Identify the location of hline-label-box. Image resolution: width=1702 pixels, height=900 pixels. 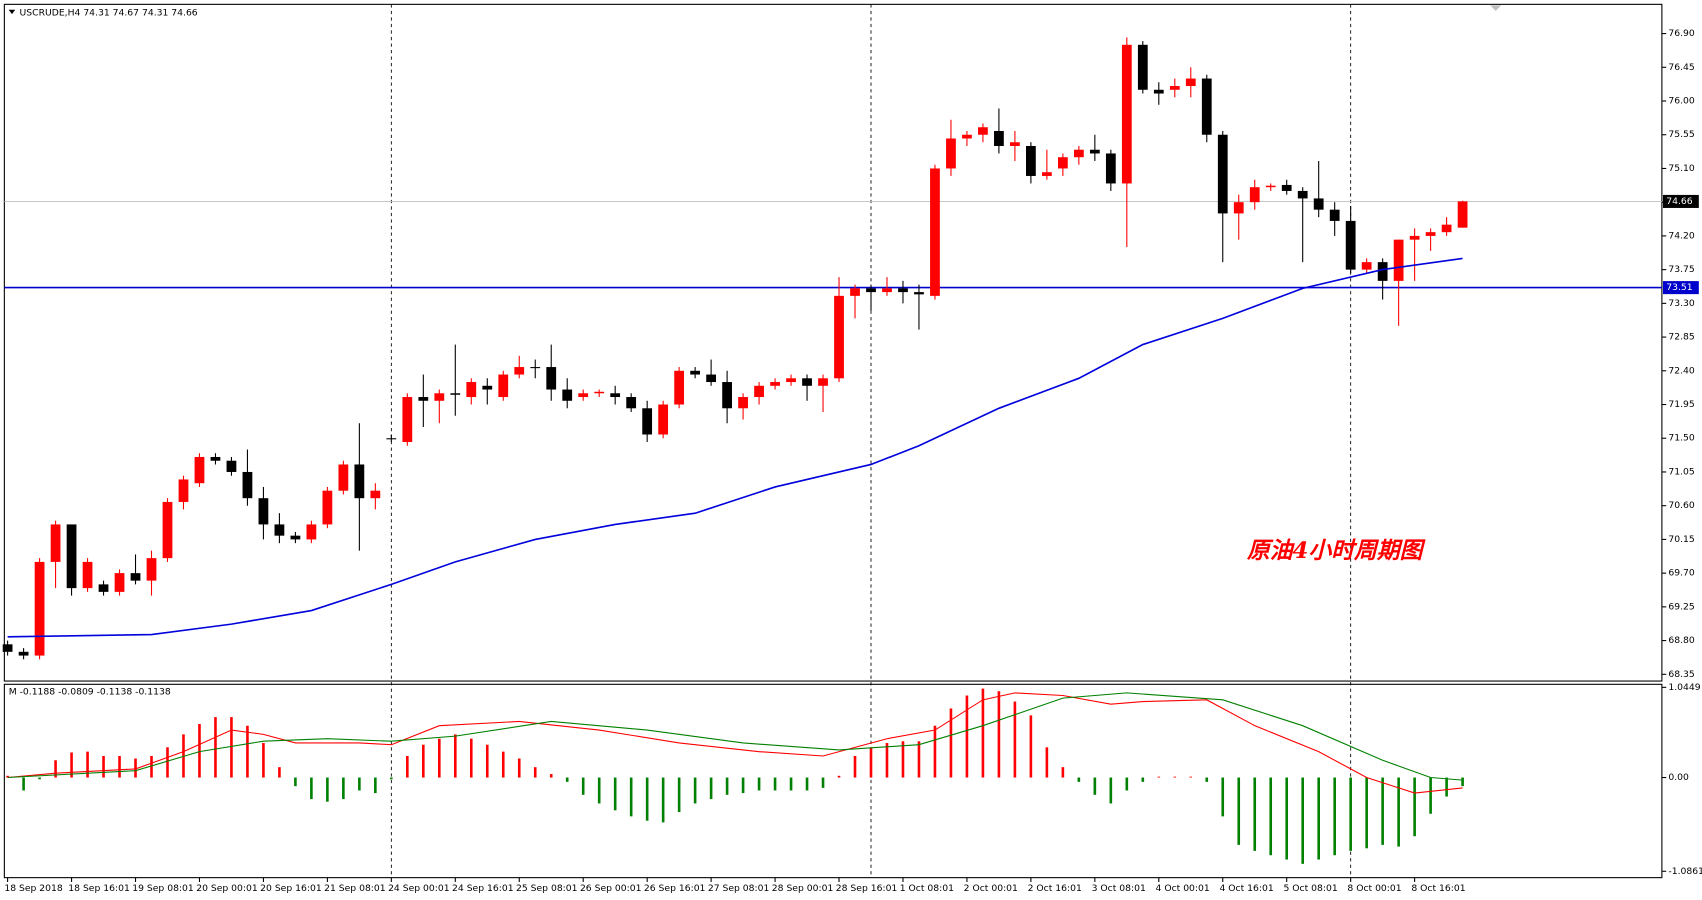
(1680, 288).